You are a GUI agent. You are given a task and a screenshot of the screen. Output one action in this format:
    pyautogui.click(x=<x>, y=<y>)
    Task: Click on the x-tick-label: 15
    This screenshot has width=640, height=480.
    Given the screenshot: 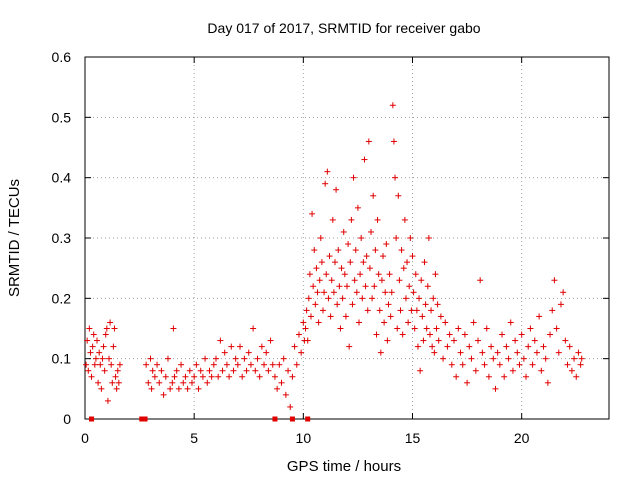 What is the action you would take?
    pyautogui.click(x=413, y=438)
    